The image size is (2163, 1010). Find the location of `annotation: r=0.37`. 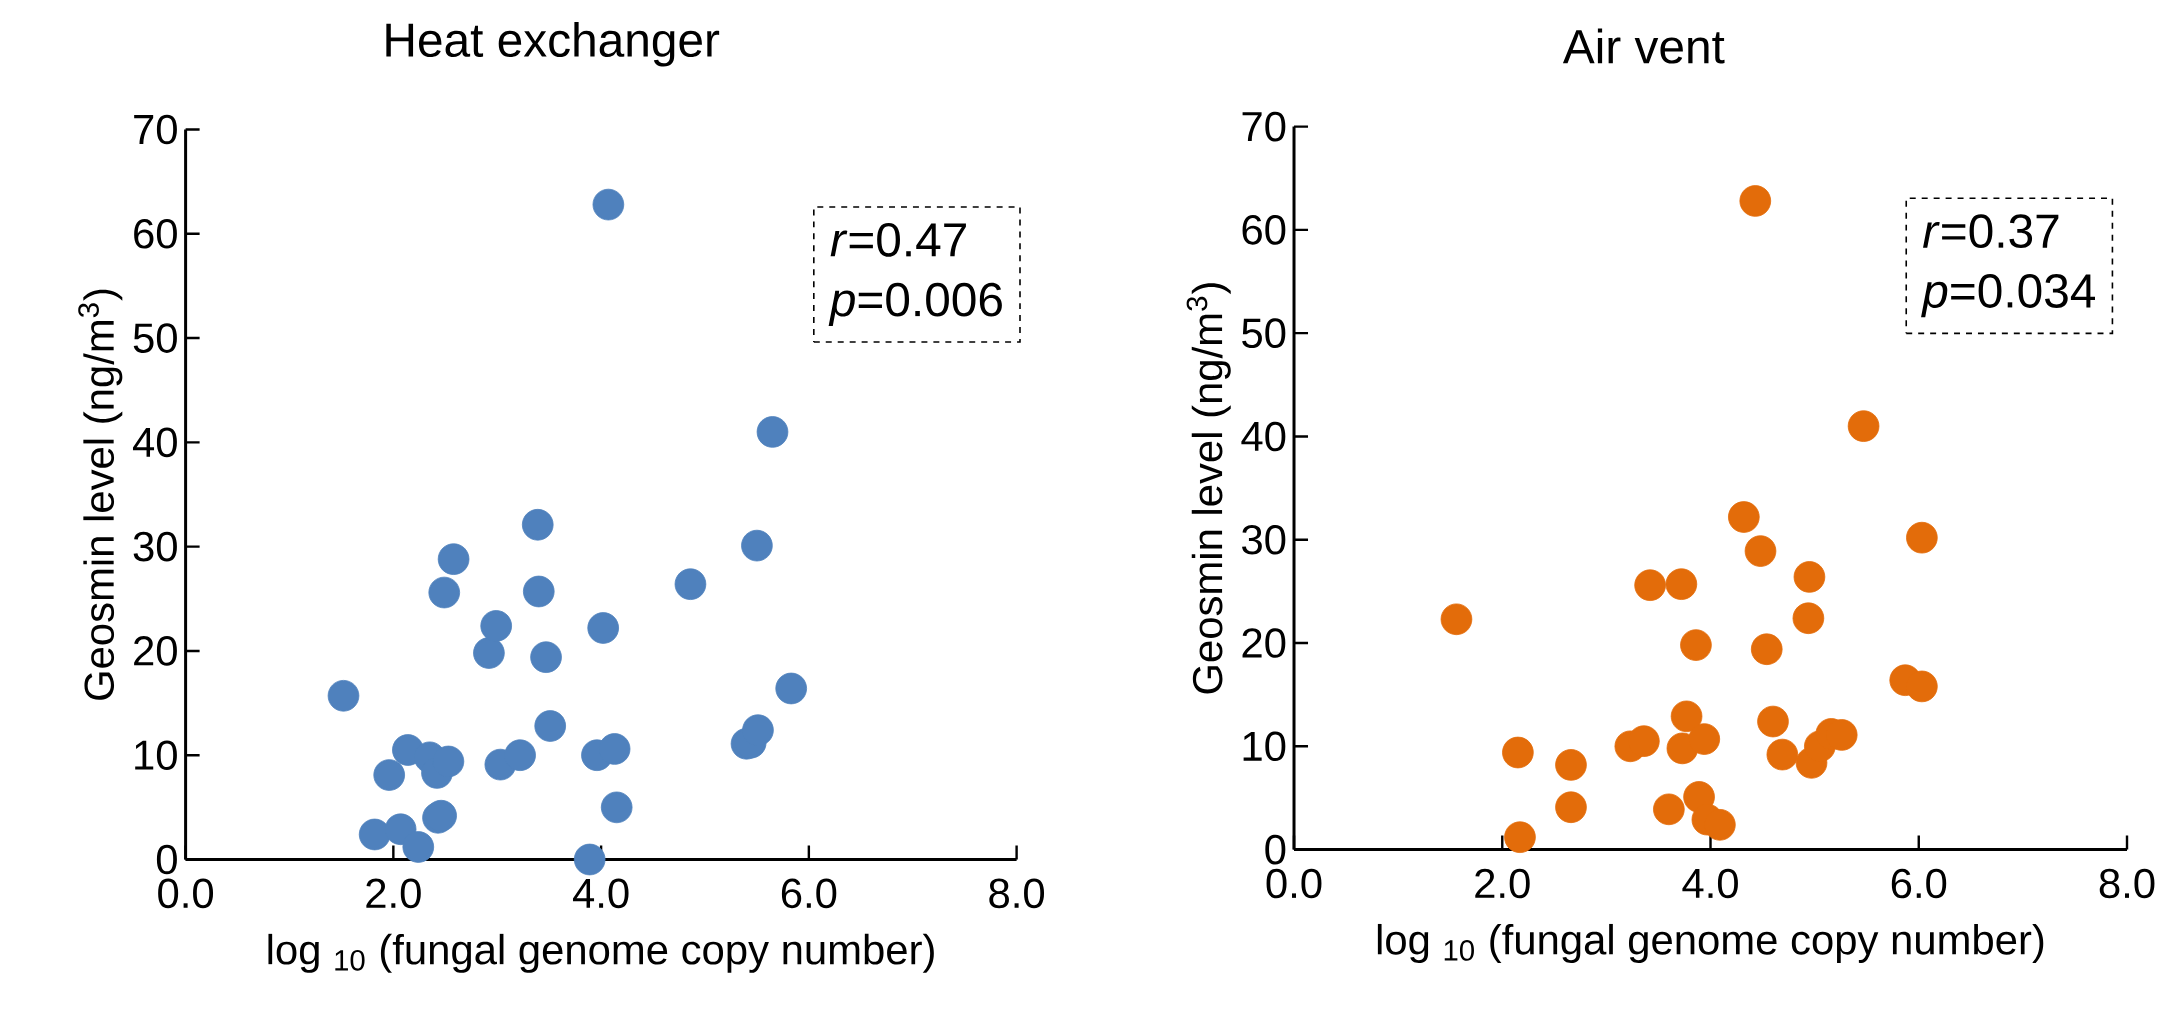

annotation: r=0.37 is located at coordinates (1991, 231).